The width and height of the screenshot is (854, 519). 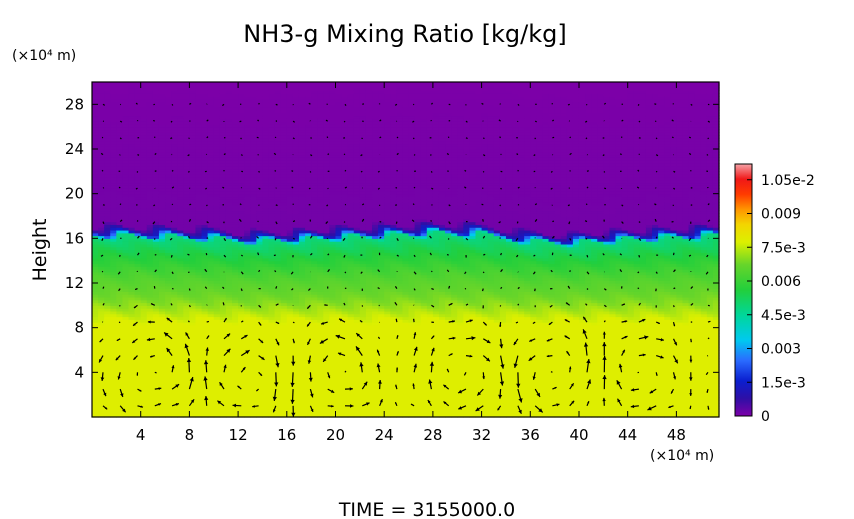 I want to click on y-tick-label: 8, so click(x=79, y=328).